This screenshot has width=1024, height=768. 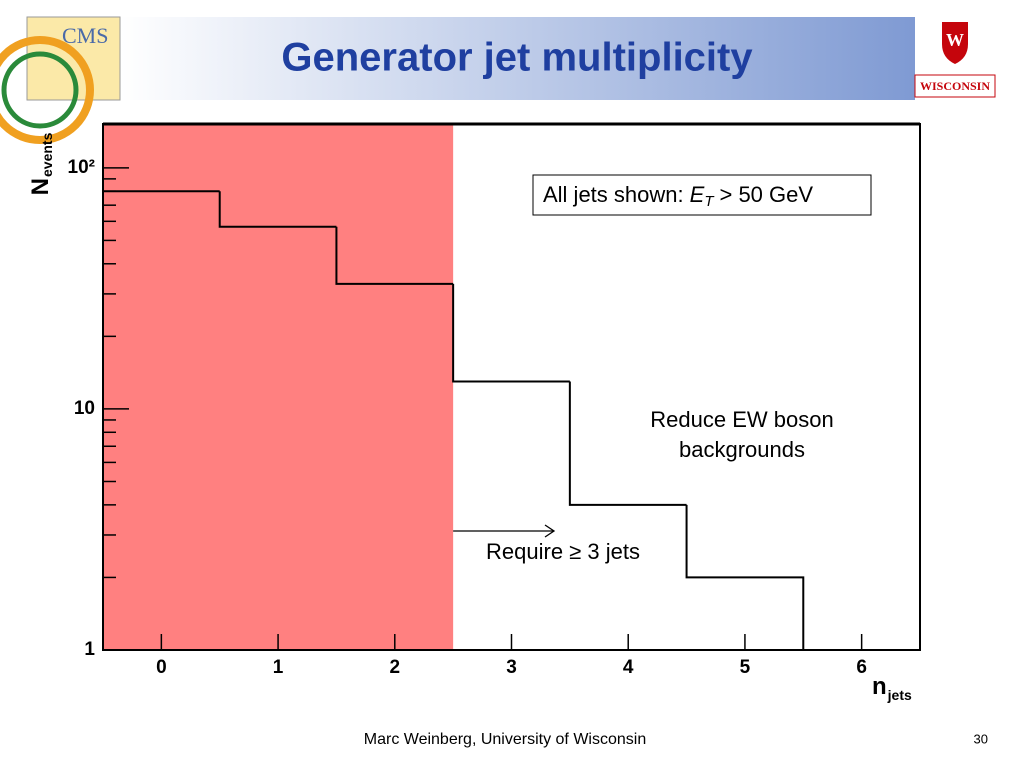 I want to click on box-label: All jets shown: ET > 50 GeV, so click(x=678, y=196).